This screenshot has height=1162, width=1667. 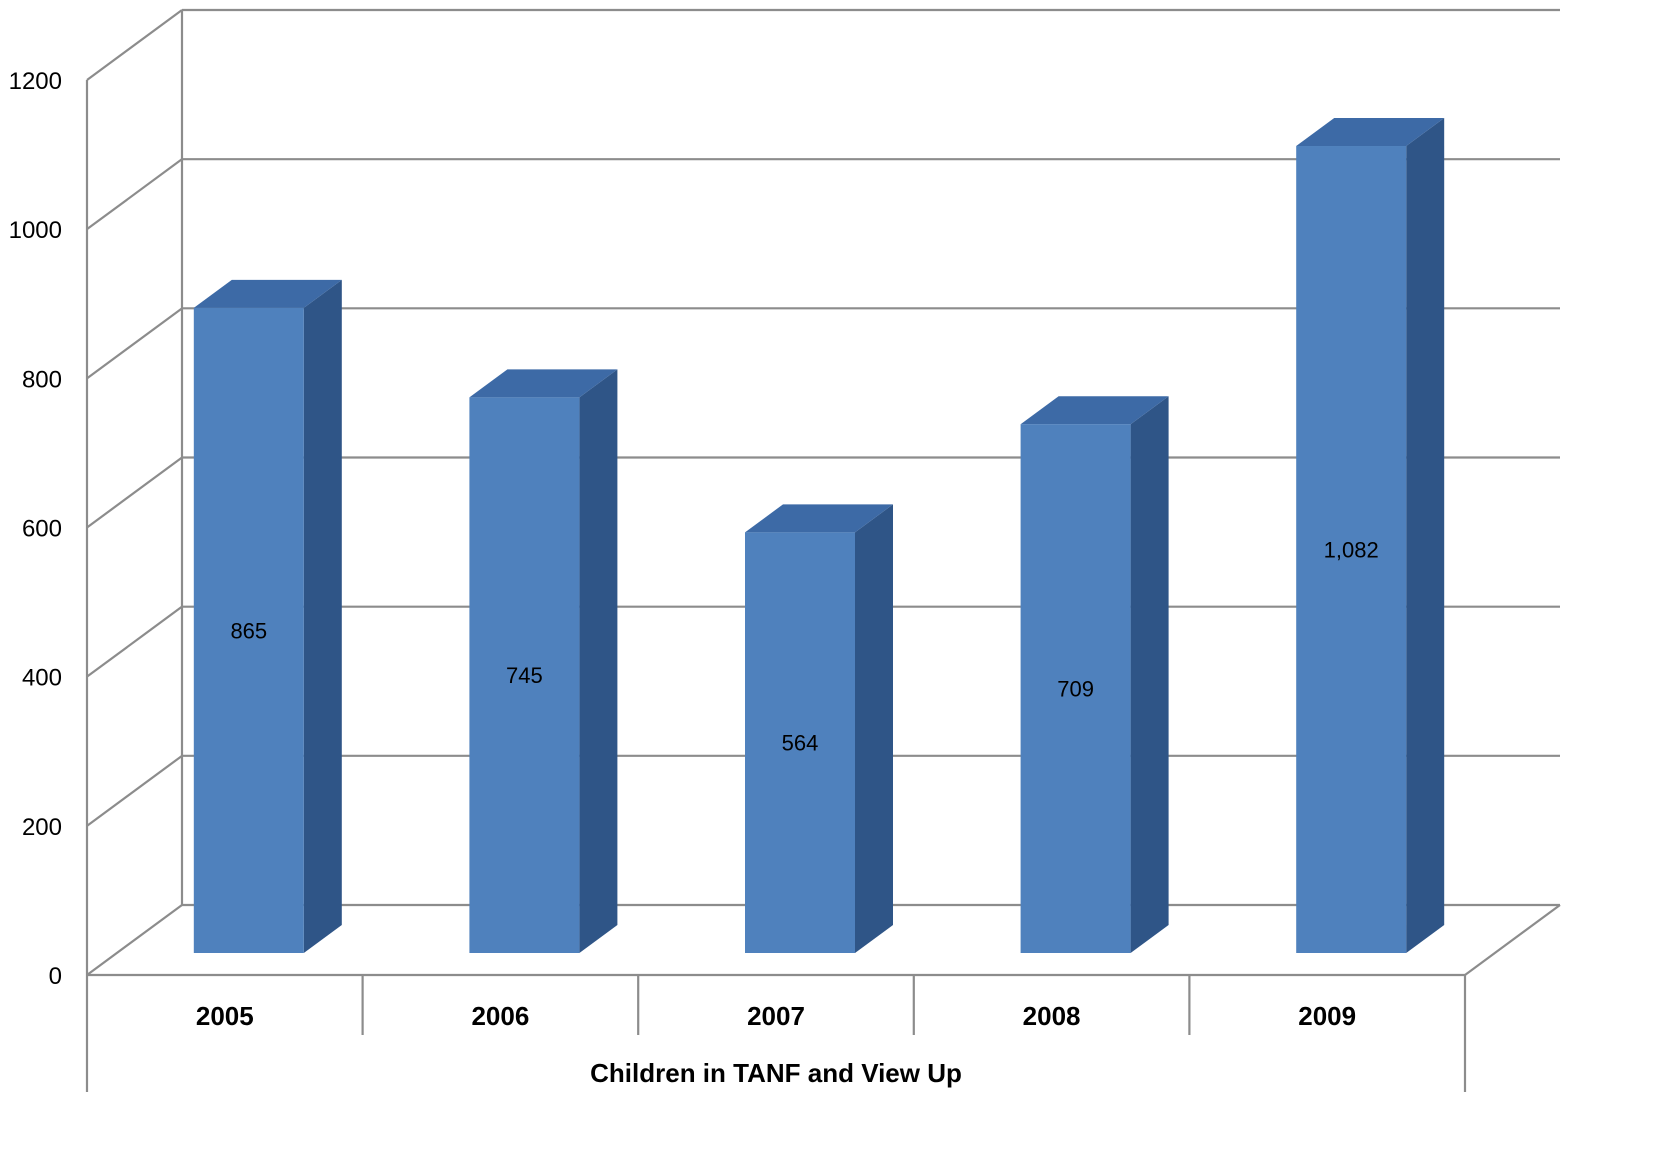 I want to click on category-label: 2009, so click(x=1327, y=1016).